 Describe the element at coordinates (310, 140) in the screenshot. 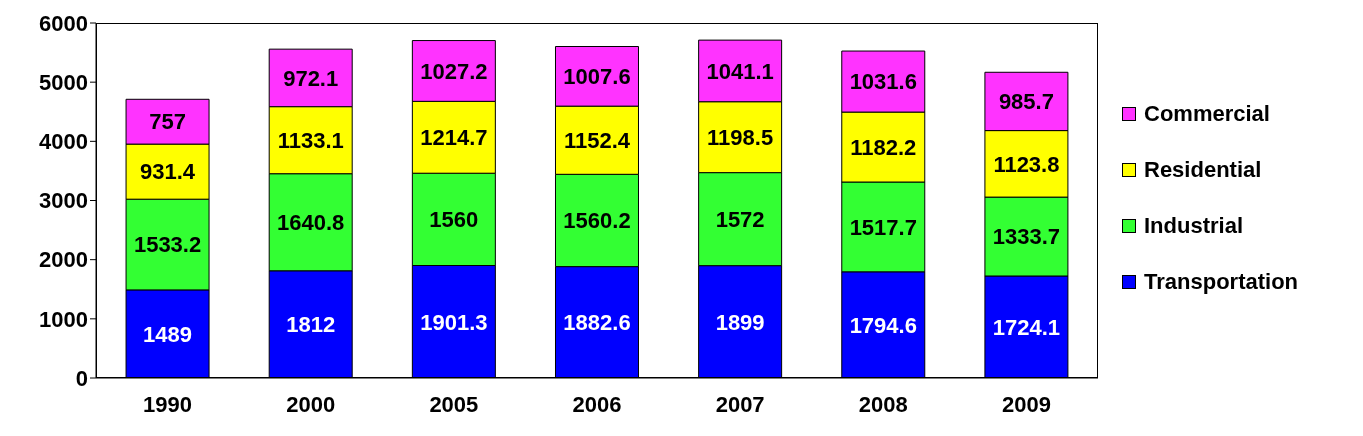

I see `data-label: 1133.1` at that location.